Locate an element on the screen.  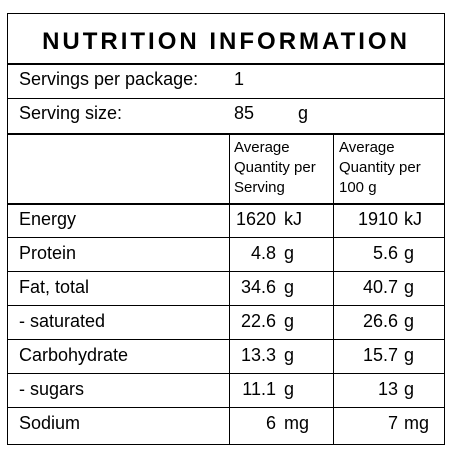
per100-value: 1910 is located at coordinates (377, 219).